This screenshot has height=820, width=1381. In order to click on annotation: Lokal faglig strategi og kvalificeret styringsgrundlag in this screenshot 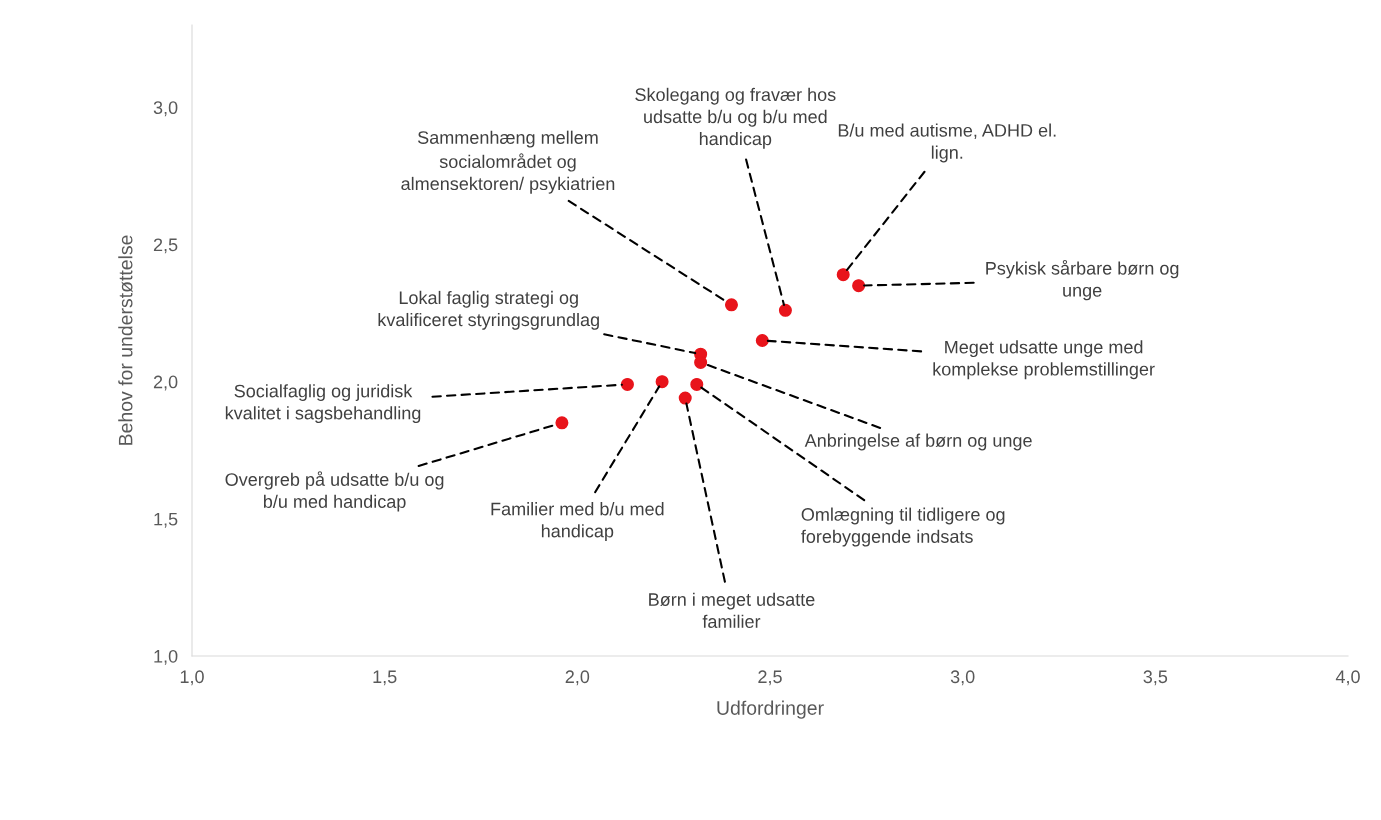, I will do `click(488, 310)`.